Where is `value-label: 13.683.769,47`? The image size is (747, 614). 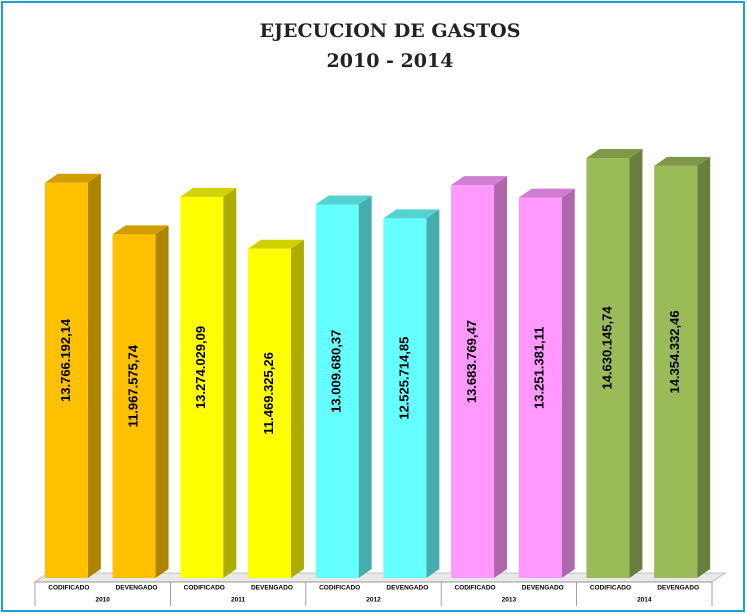 value-label: 13.683.769,47 is located at coordinates (471, 361).